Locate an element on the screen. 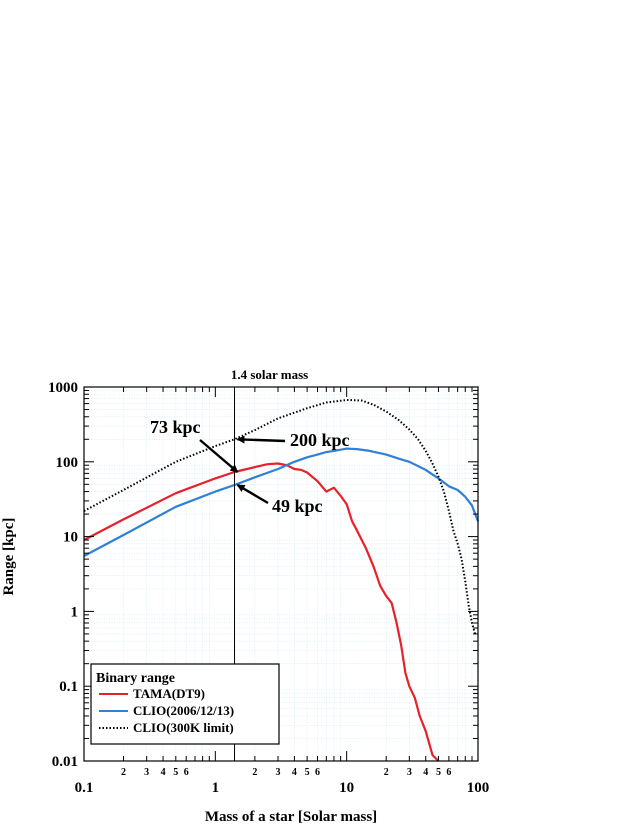  annotations: 73 kpc 200 kpc 49 kpc is located at coordinates (250, 466).